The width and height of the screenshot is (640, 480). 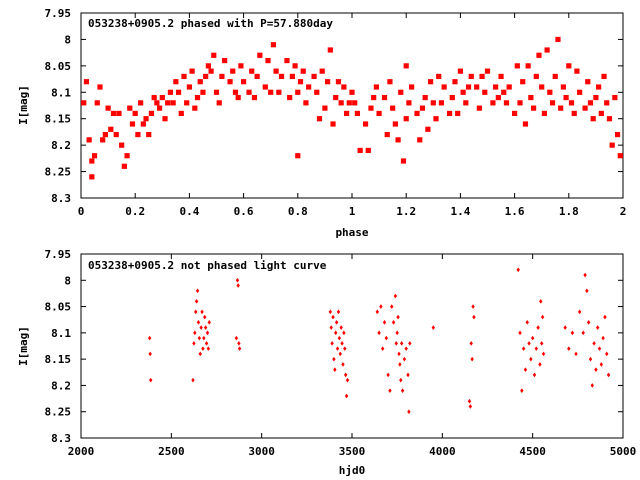 I want to click on y-tick-label: 8.2, so click(x=61, y=385).